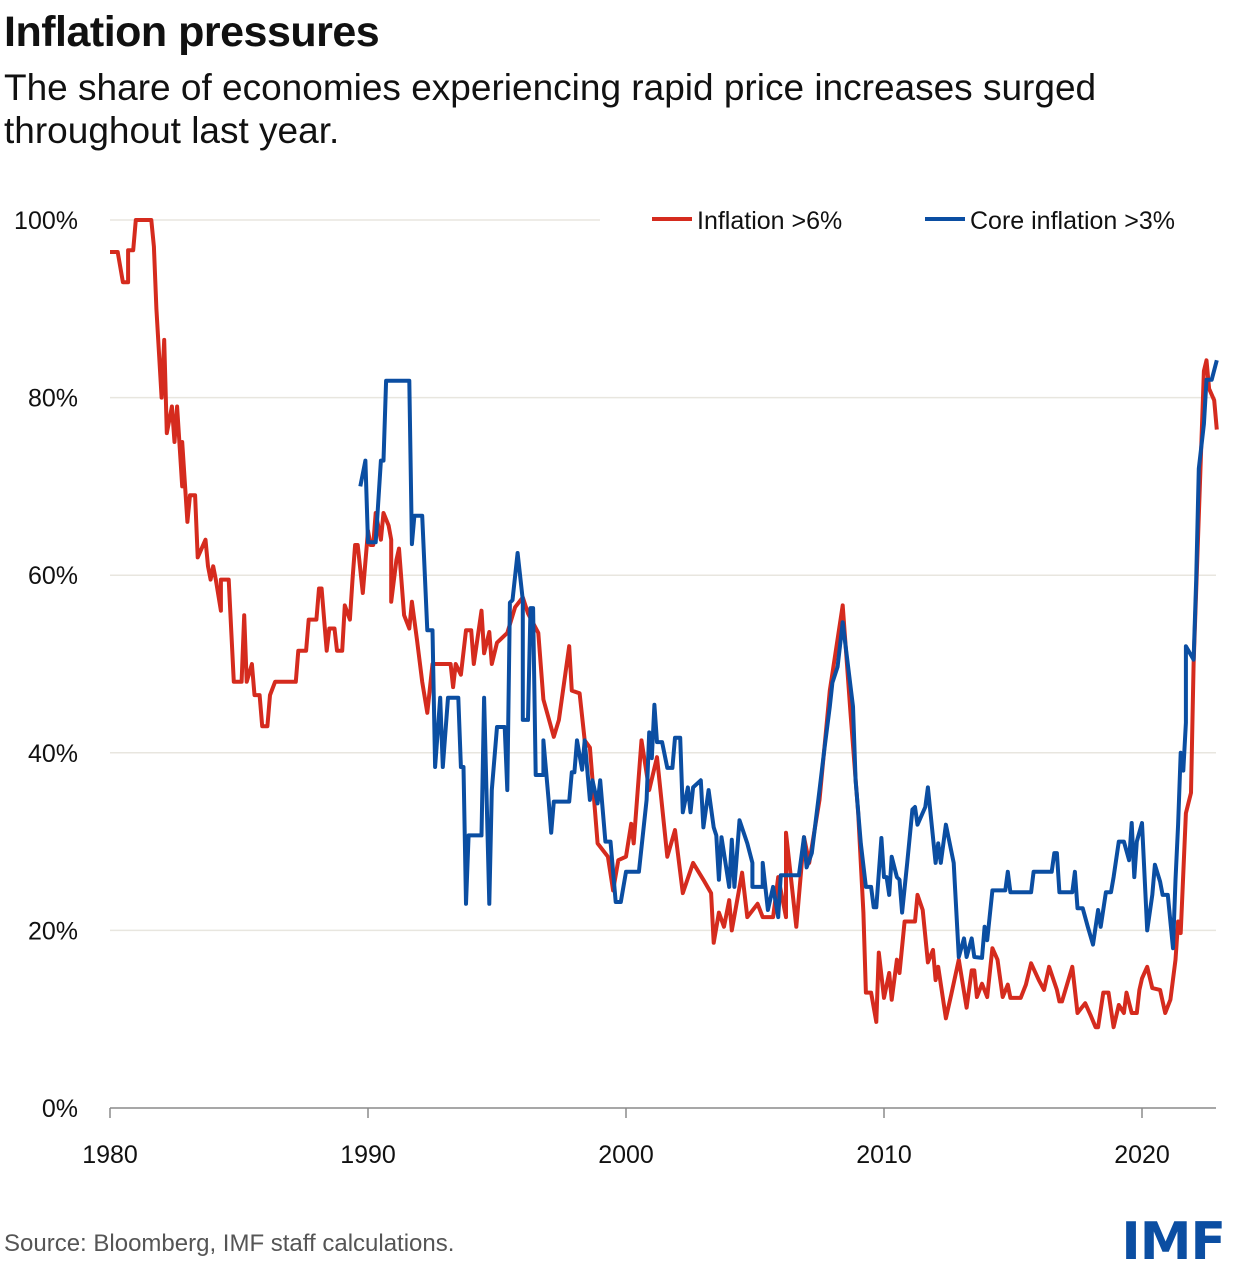  What do you see at coordinates (53, 576) in the screenshot?
I see `y-tick-label: 60%` at bounding box center [53, 576].